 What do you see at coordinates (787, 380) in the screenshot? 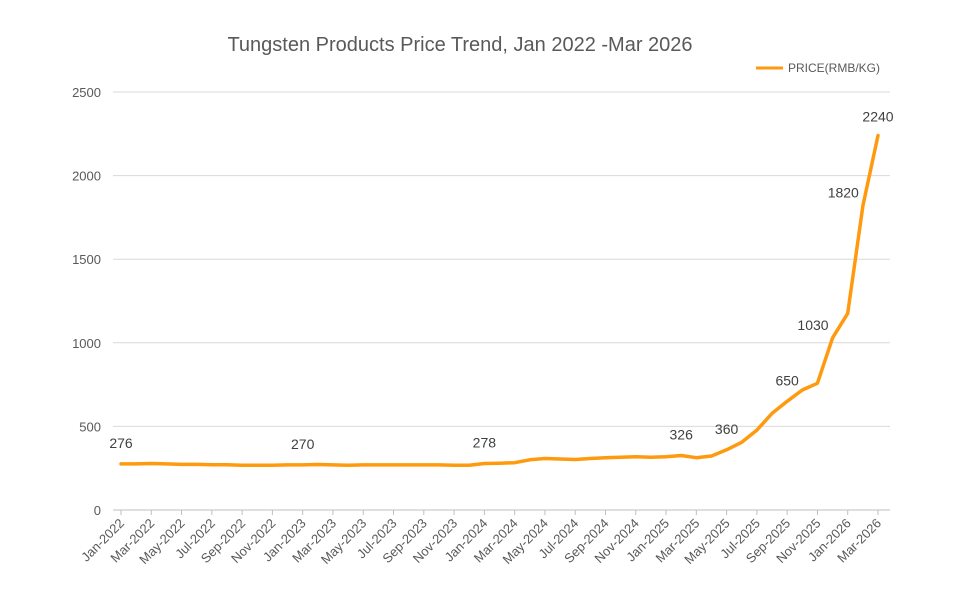
I see `data-label: 650` at bounding box center [787, 380].